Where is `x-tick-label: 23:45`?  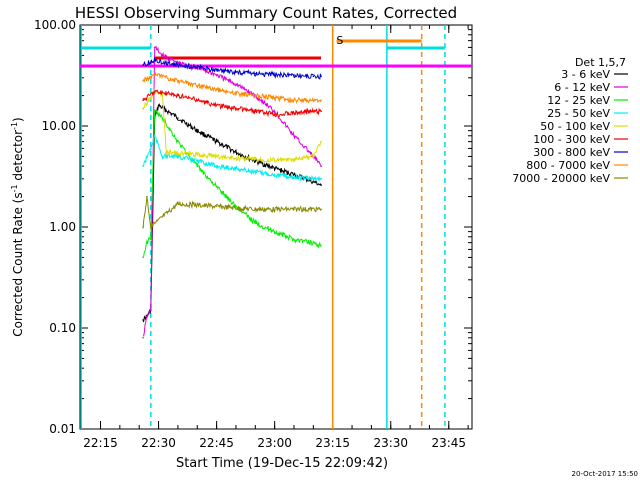 x-tick-label: 23:45 is located at coordinates (448, 443).